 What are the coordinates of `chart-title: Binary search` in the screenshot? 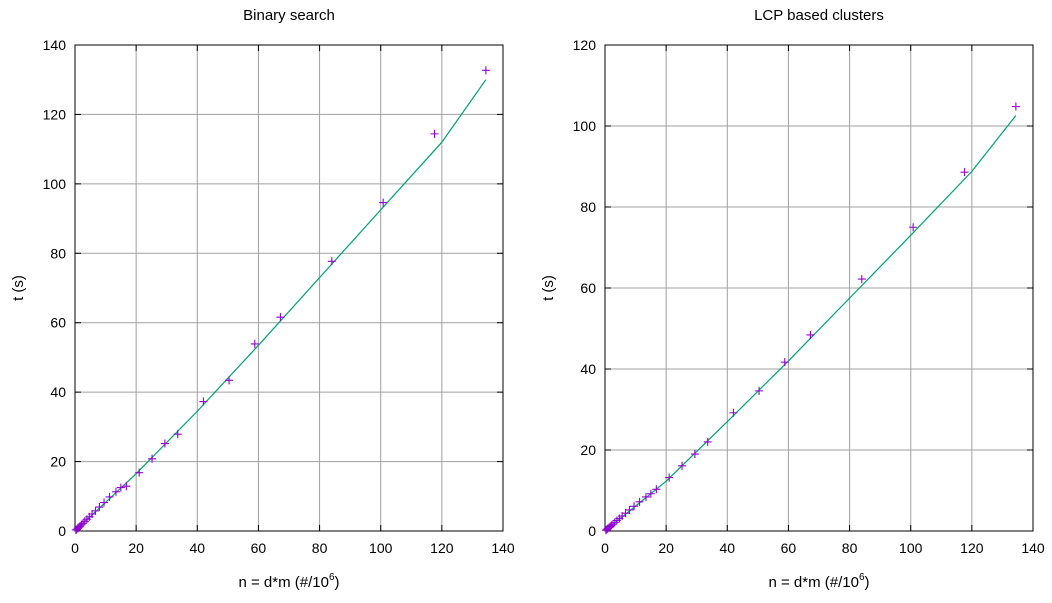 It's located at (289, 15).